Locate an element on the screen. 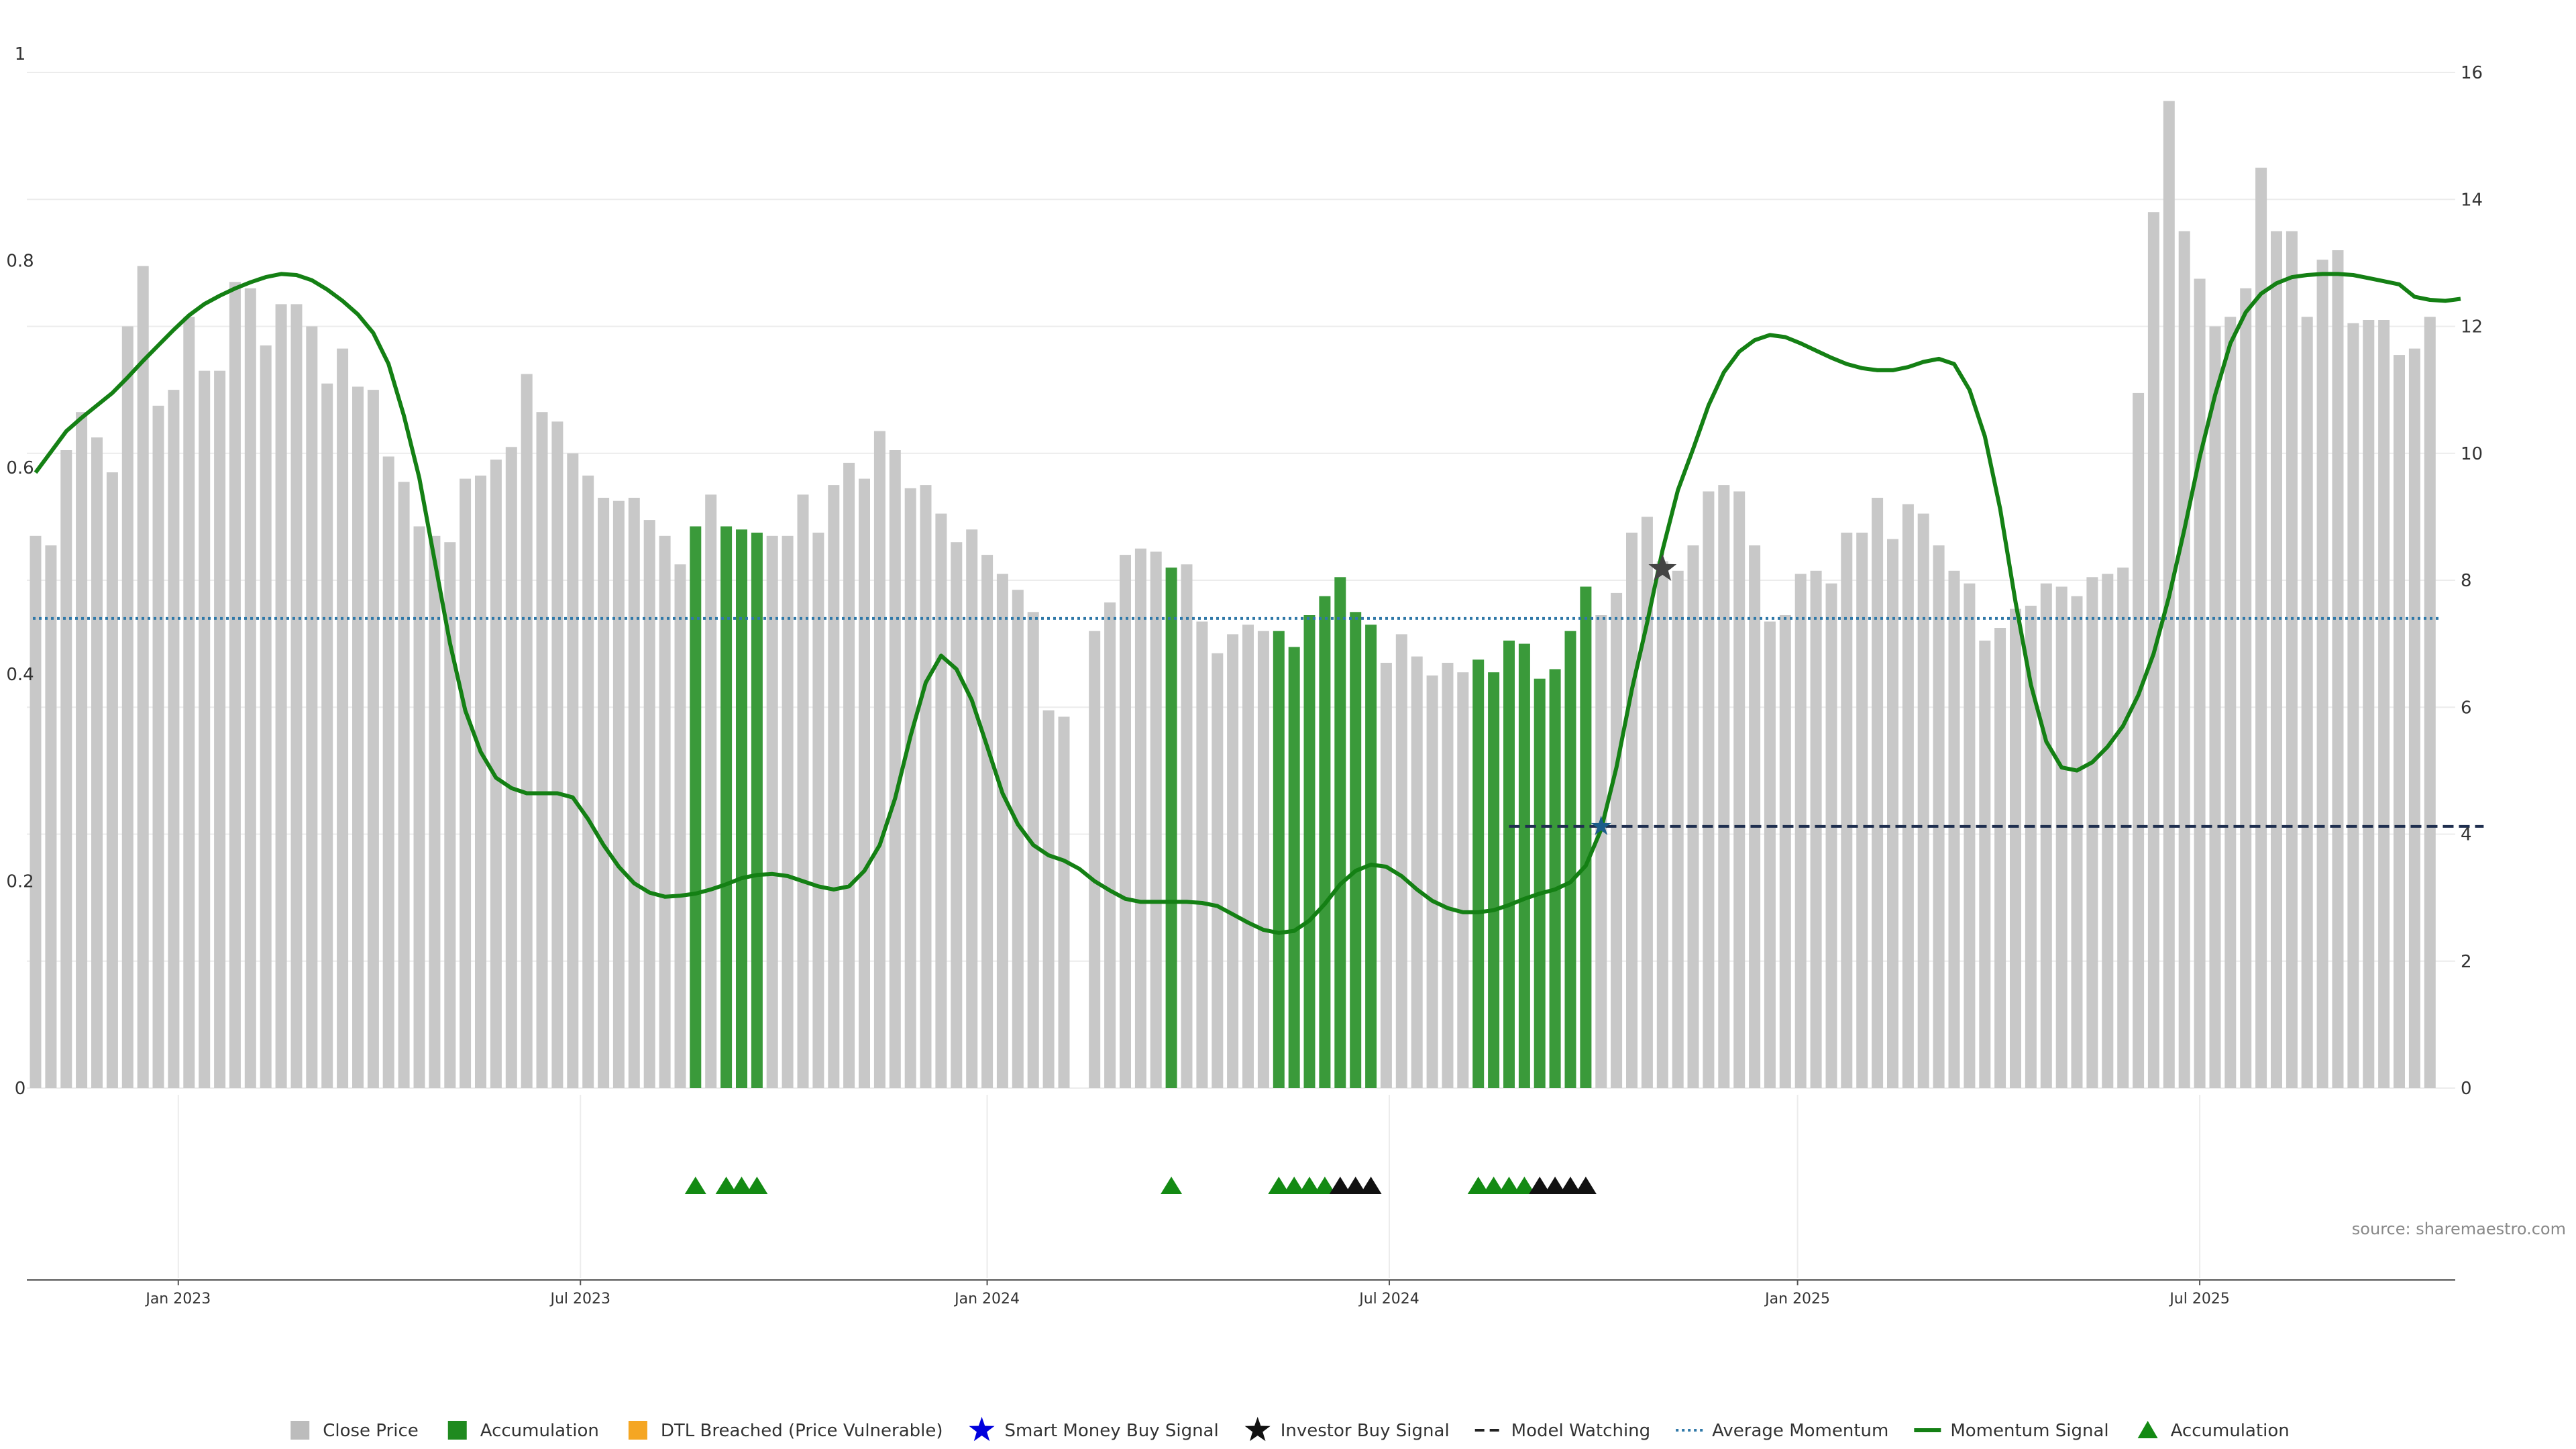 The height and width of the screenshot is (1449, 2576). legend-triangle-icon is located at coordinates (2147, 1429).